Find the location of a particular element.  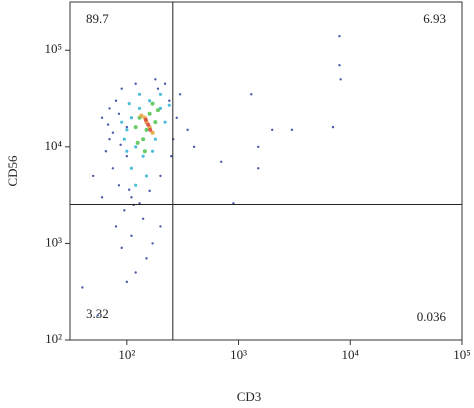

y-tick-label: 10² is located at coordinates (53, 338).